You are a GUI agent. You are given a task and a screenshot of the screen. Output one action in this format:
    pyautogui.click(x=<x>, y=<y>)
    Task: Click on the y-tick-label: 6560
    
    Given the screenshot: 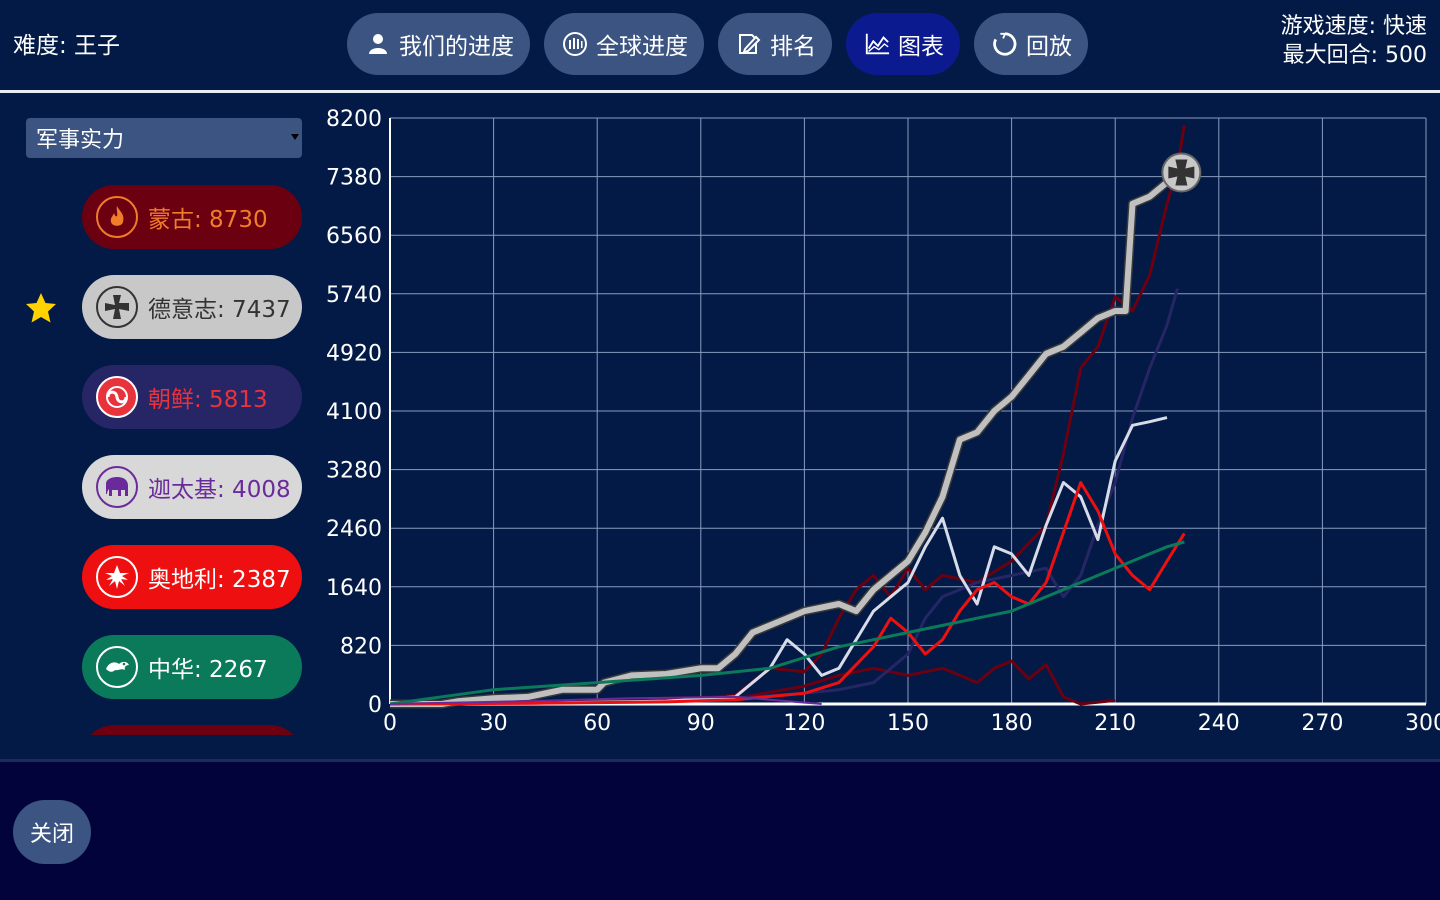 What is the action you would take?
    pyautogui.click(x=354, y=236)
    